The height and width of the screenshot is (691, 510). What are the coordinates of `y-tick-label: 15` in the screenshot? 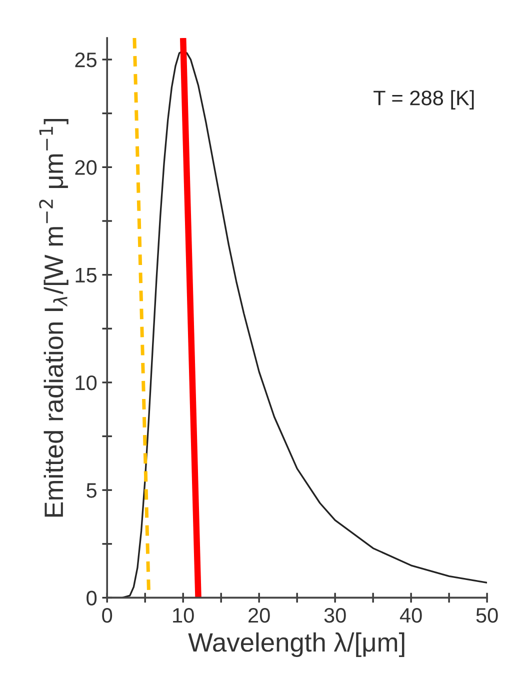 It's located at (86, 275).